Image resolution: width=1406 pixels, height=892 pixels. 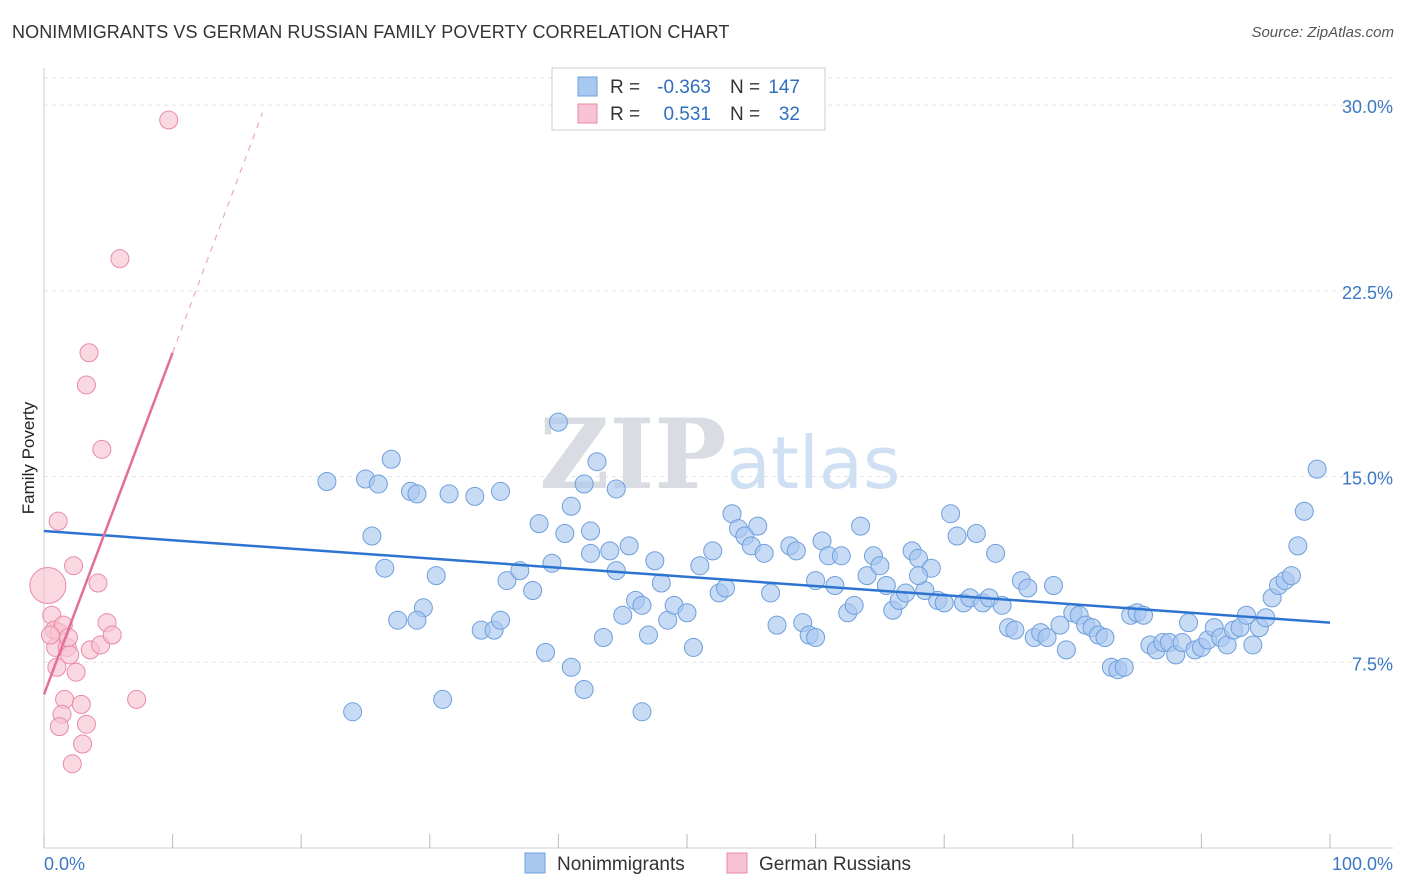 What do you see at coordinates (687, 114) in the screenshot?
I see `legend-r-value-2: 0.531` at bounding box center [687, 114].